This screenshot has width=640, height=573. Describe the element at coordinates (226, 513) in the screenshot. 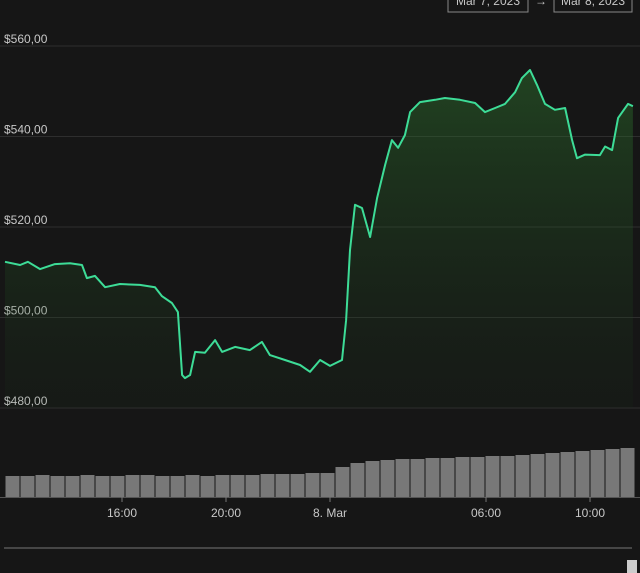

I see `x-tick-label: 20:00` at that location.